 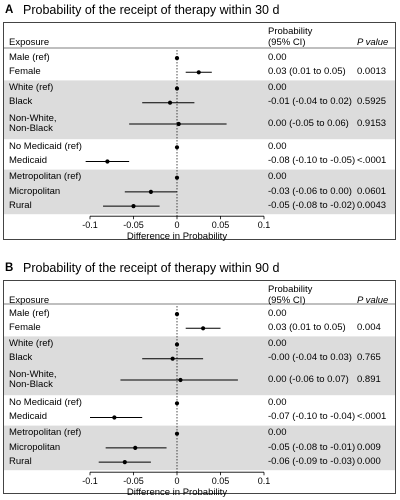 What do you see at coordinates (372, 191) in the screenshot?
I see `row-pvalue: 0.0601` at bounding box center [372, 191].